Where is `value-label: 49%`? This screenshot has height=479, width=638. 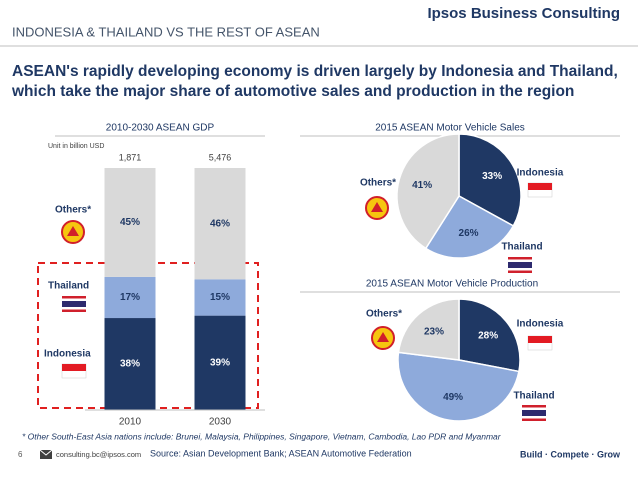
value-label: 49% is located at coordinates (453, 397).